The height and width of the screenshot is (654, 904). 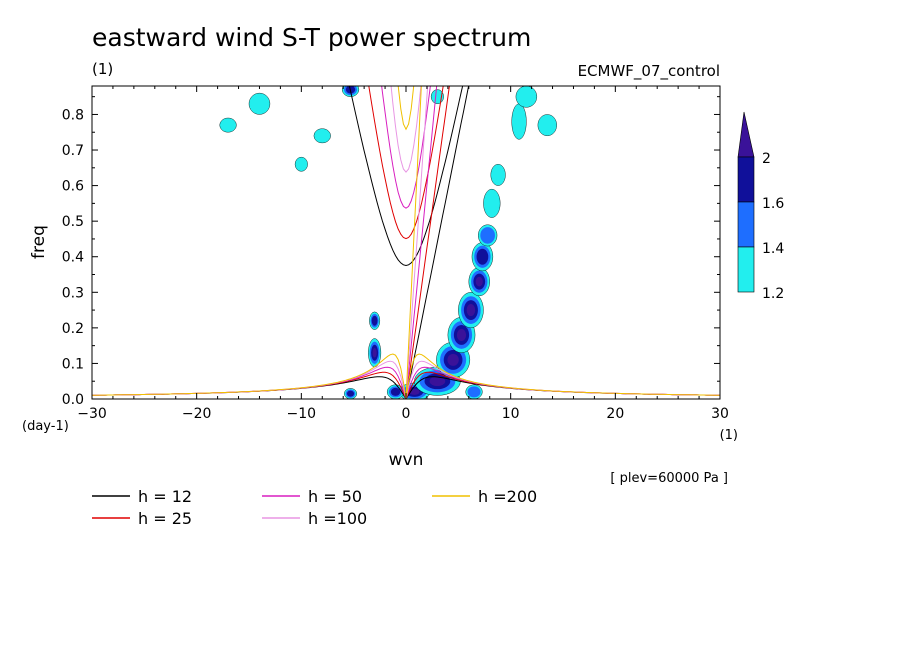 I want to click on colorbar-segment-light, so click(x=746, y=269).